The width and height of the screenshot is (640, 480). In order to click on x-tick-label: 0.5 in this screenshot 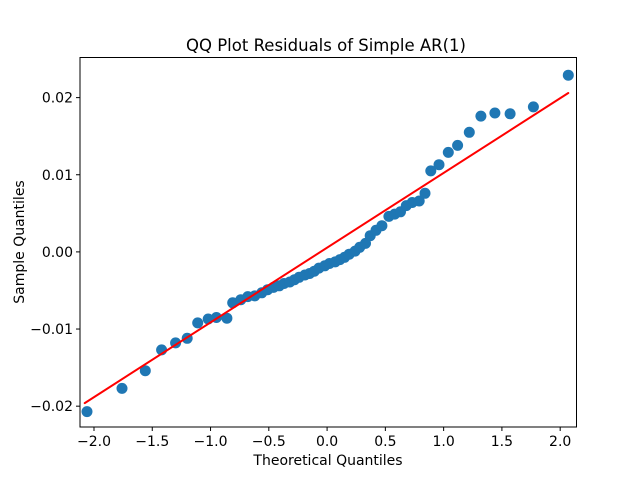, I will do `click(385, 442)`.